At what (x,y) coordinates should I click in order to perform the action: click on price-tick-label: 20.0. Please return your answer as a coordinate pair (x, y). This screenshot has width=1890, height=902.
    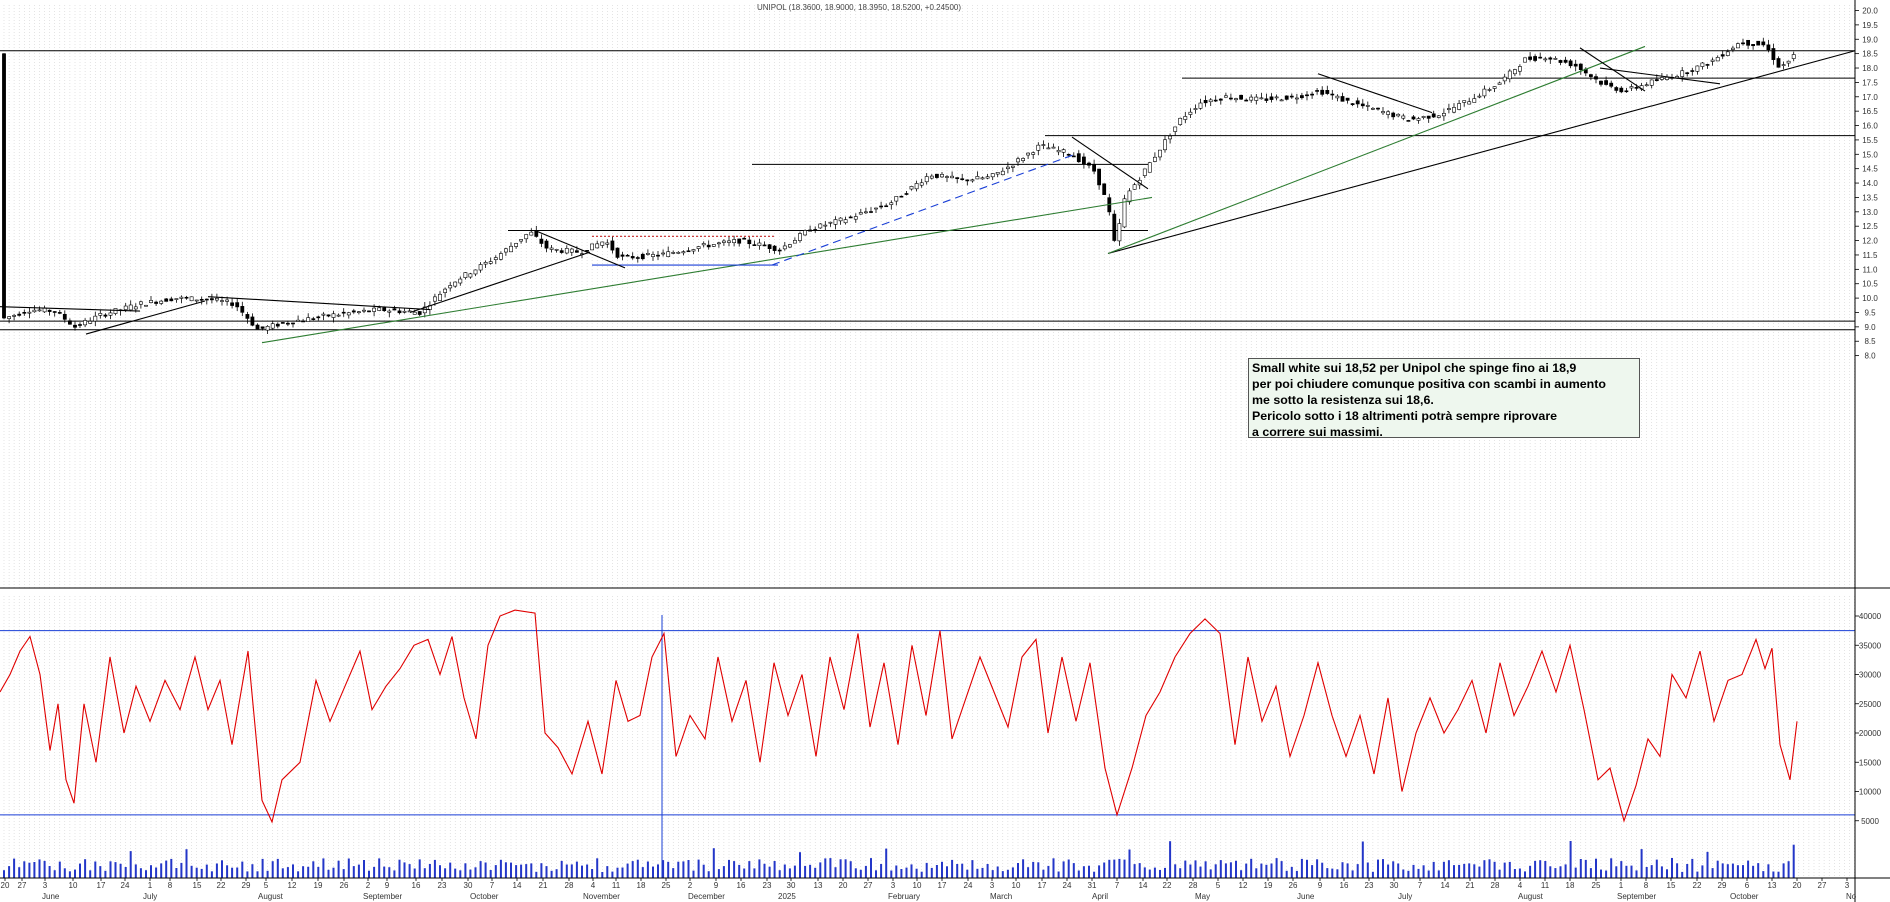
    Looking at the image, I should click on (1870, 11).